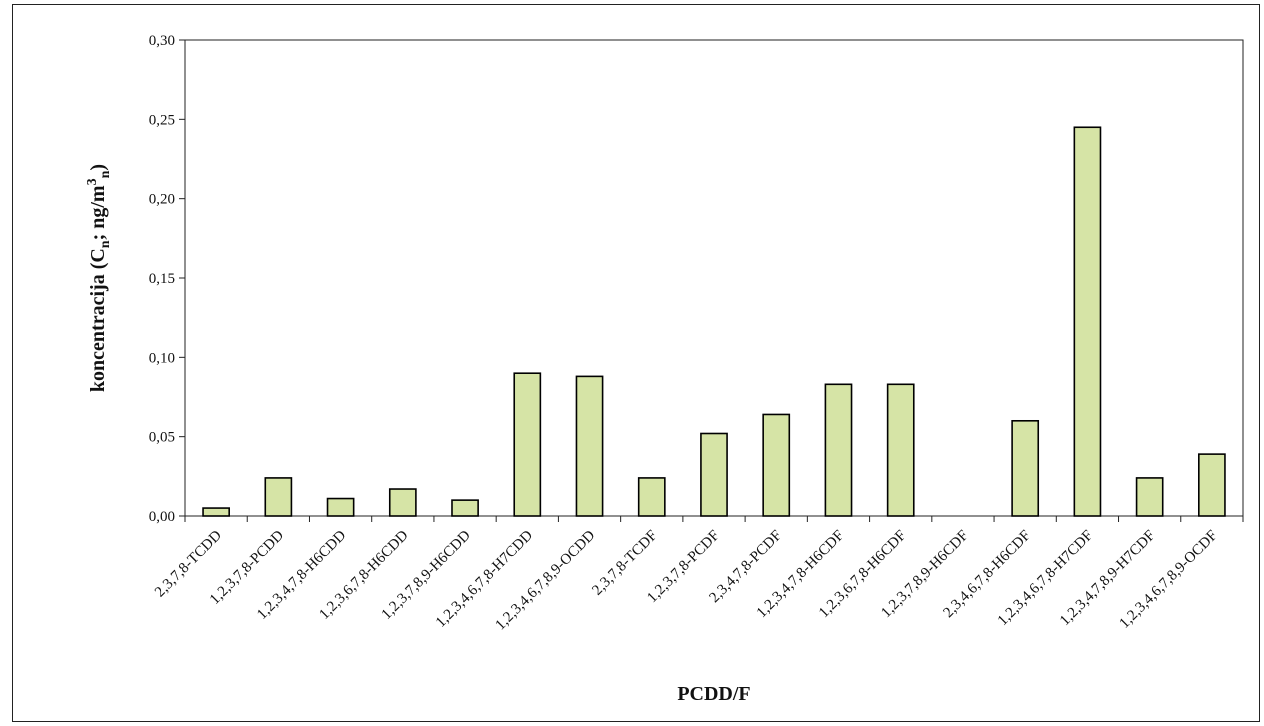  I want to click on y-tick-label: 0,20, so click(162, 200).